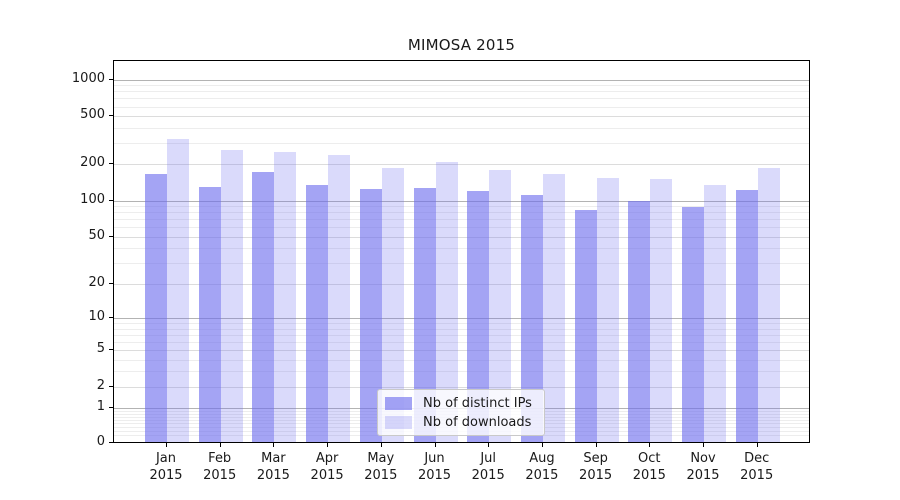  Describe the element at coordinates (489, 445) in the screenshot. I see `xtick-mark-jul` at that location.